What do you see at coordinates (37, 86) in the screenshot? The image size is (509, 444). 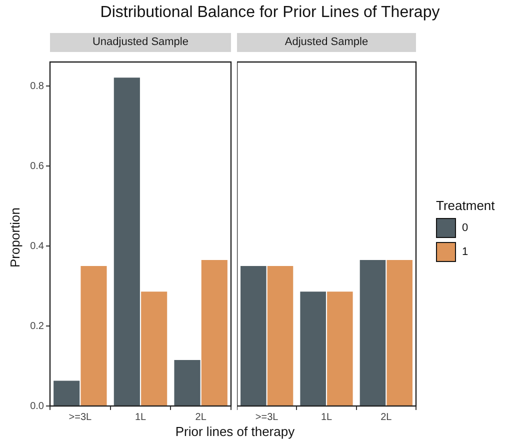 I see `y-tick-label: 0.8` at bounding box center [37, 86].